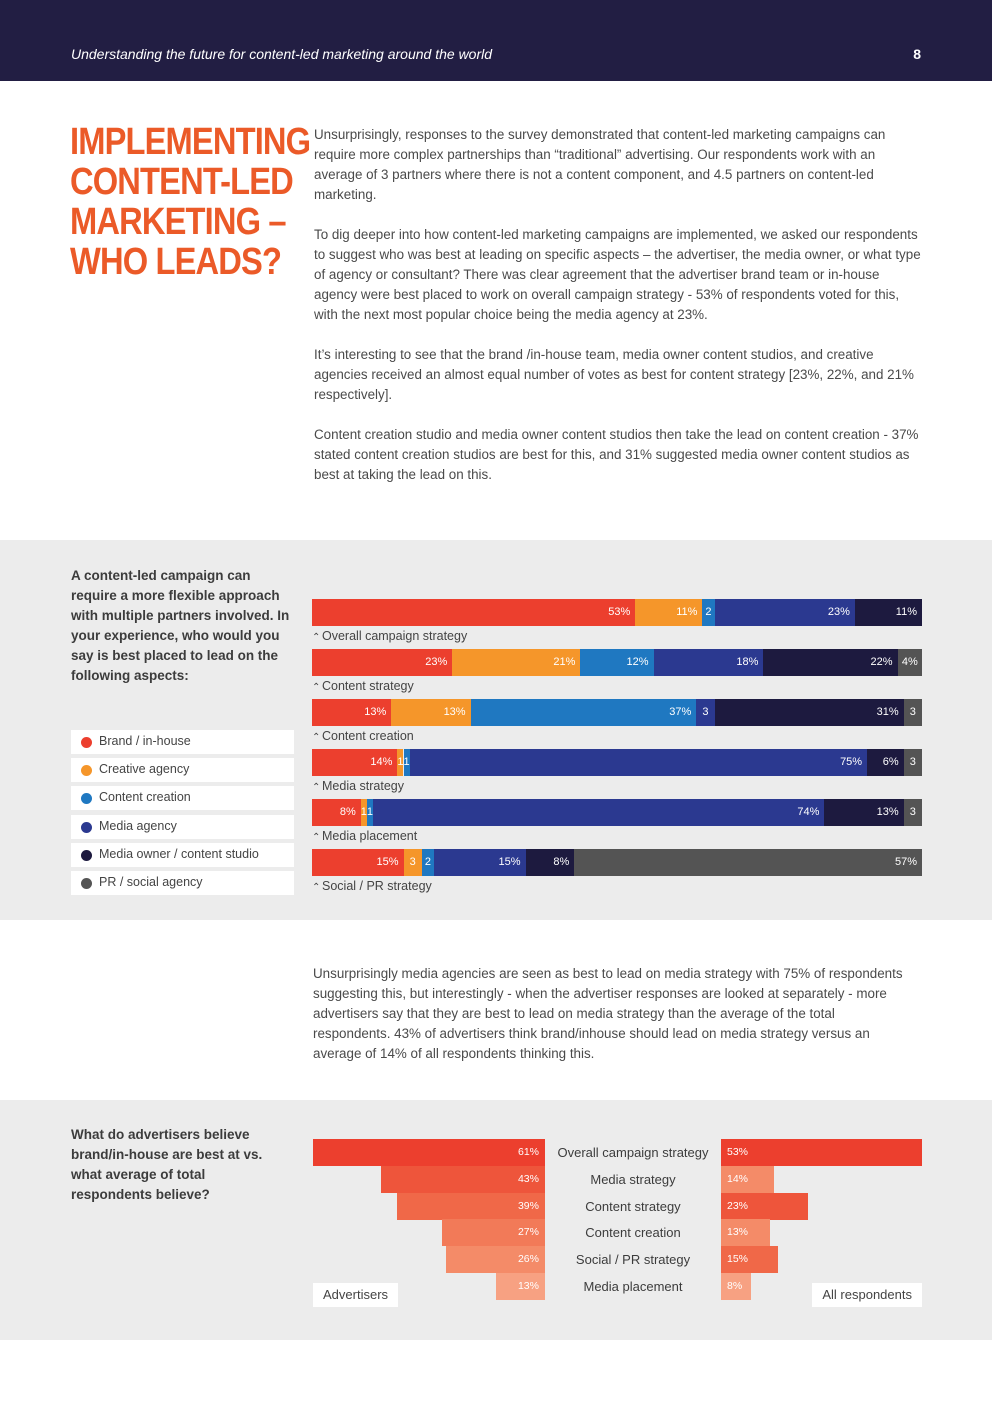 The height and width of the screenshot is (1403, 992). Describe the element at coordinates (395, 636) in the screenshot. I see `category-text: Overall campaign strategy` at that location.